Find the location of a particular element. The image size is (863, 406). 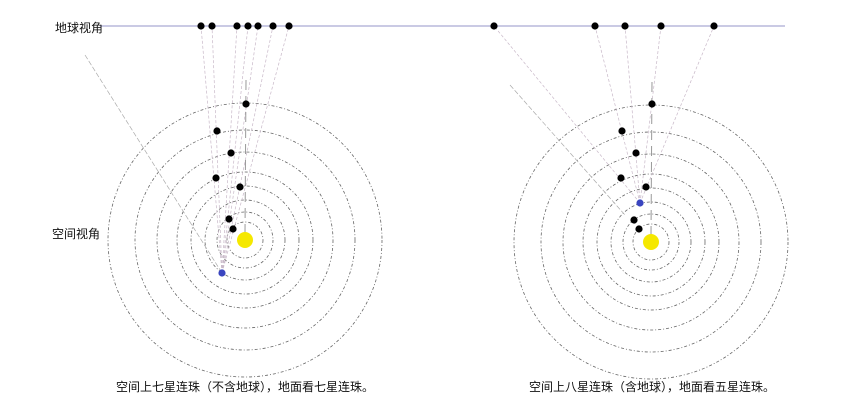

left-orbit is located at coordinates (245, 240).